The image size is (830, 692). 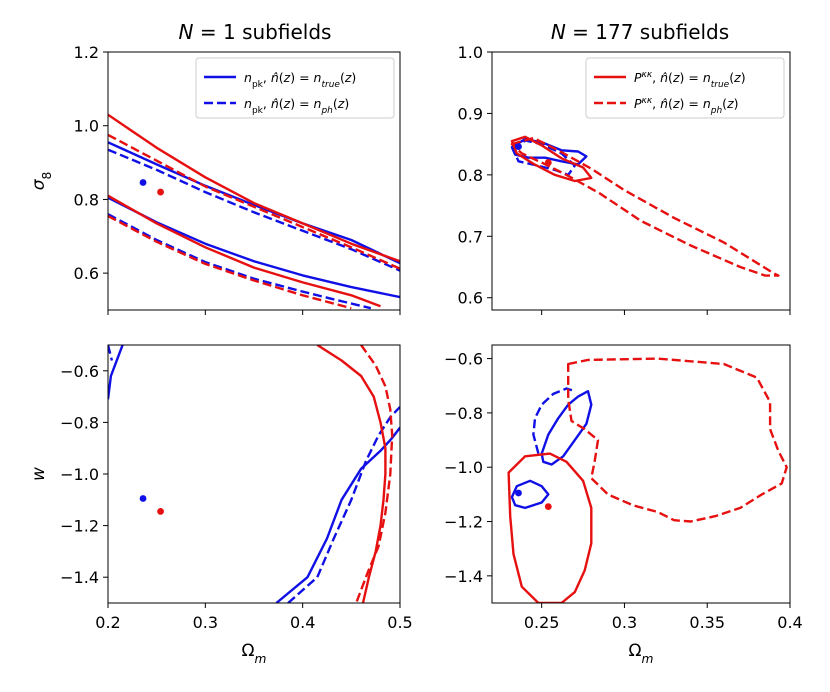 What do you see at coordinates (542, 622) in the screenshot?
I see `x-tick-label: 0.25` at bounding box center [542, 622].